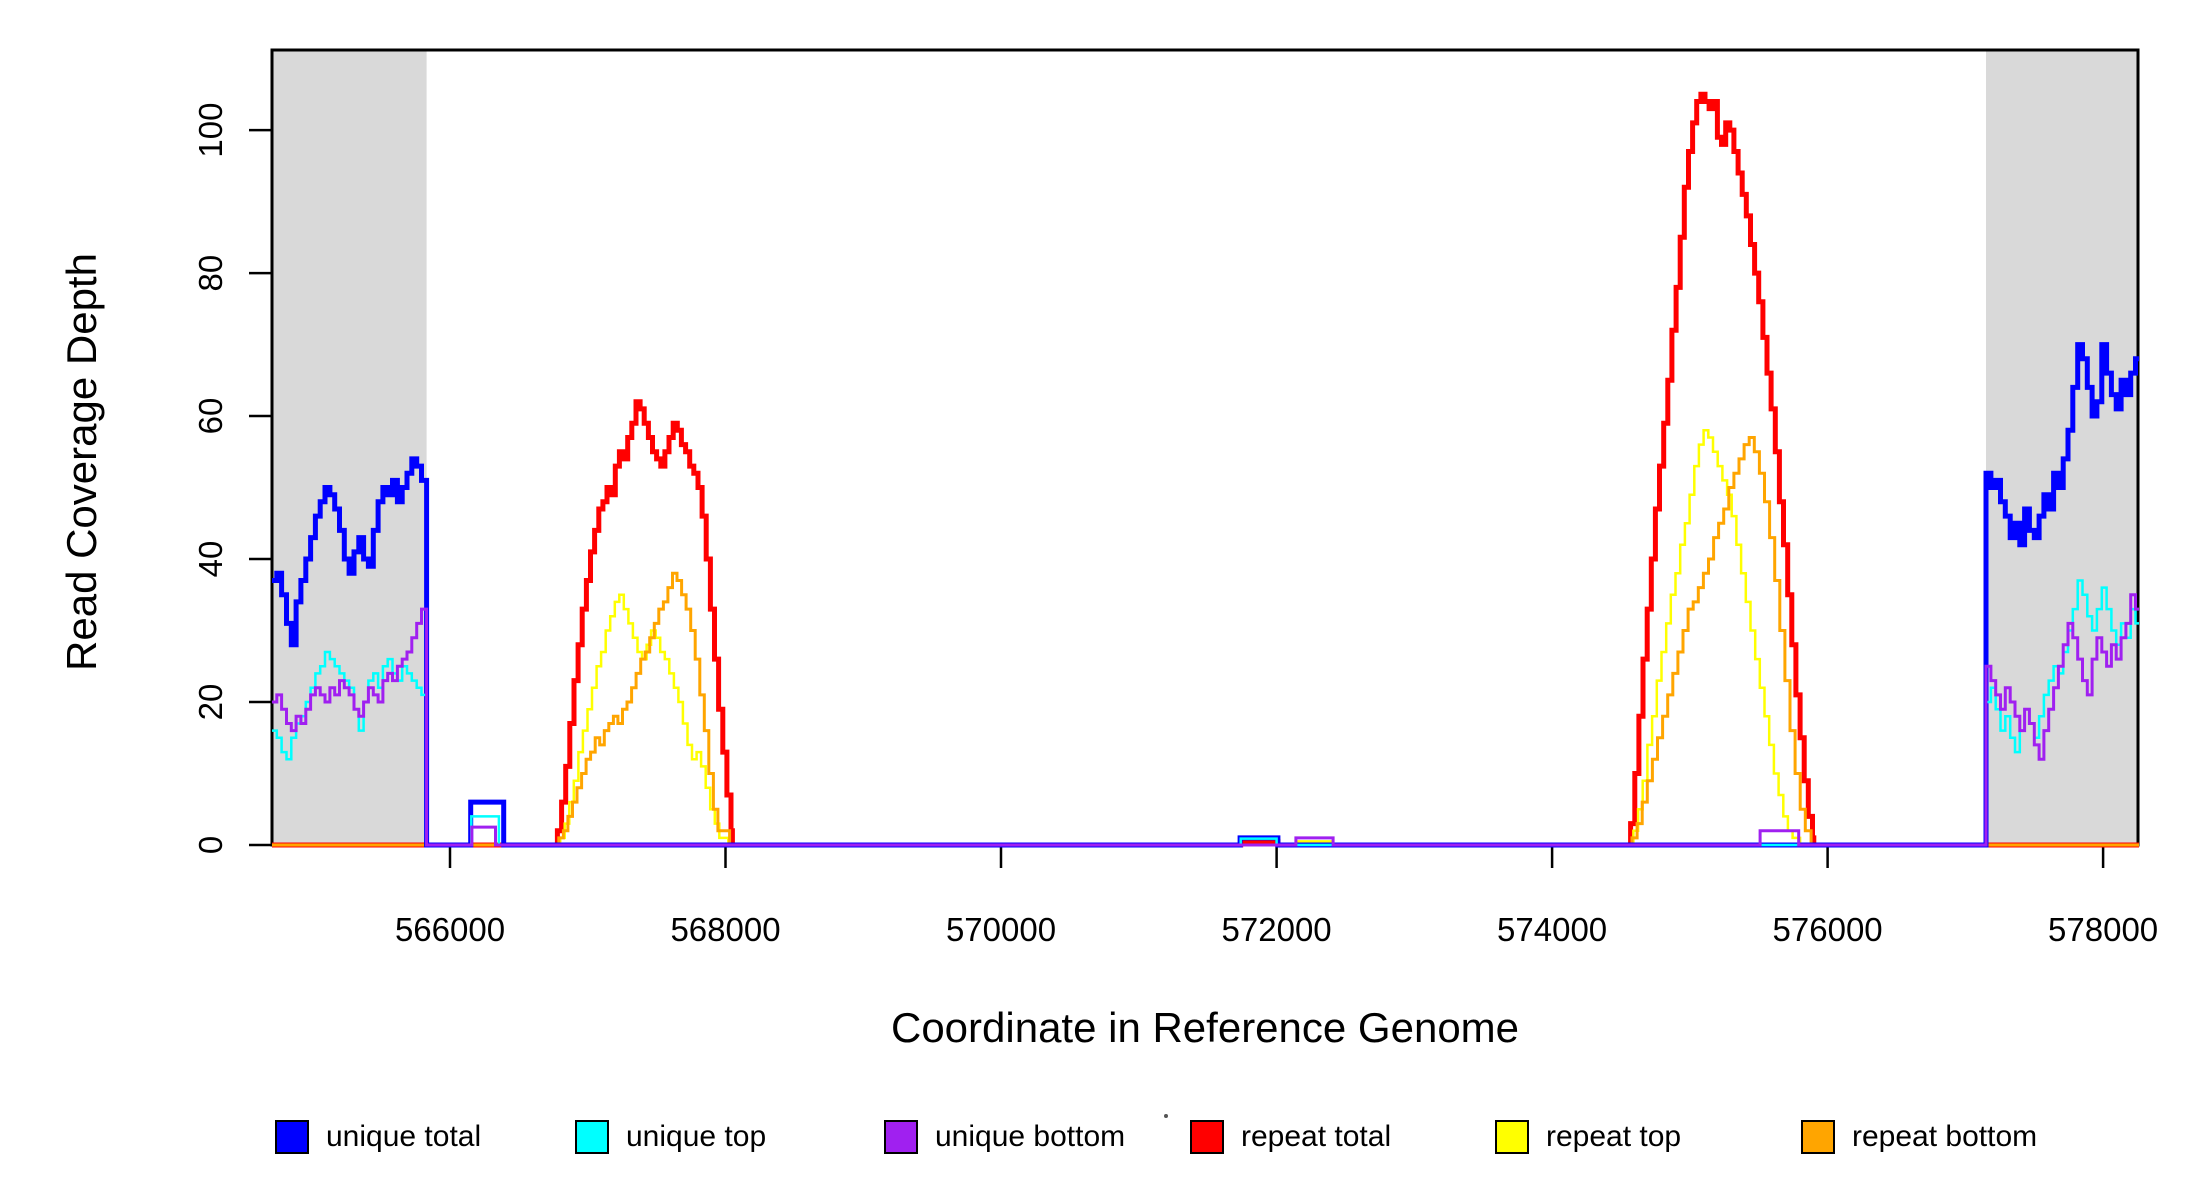 Image resolution: width=2200 pixels, height=1200 pixels. What do you see at coordinates (2103, 929) in the screenshot?
I see `x-tick-label: 578000` at bounding box center [2103, 929].